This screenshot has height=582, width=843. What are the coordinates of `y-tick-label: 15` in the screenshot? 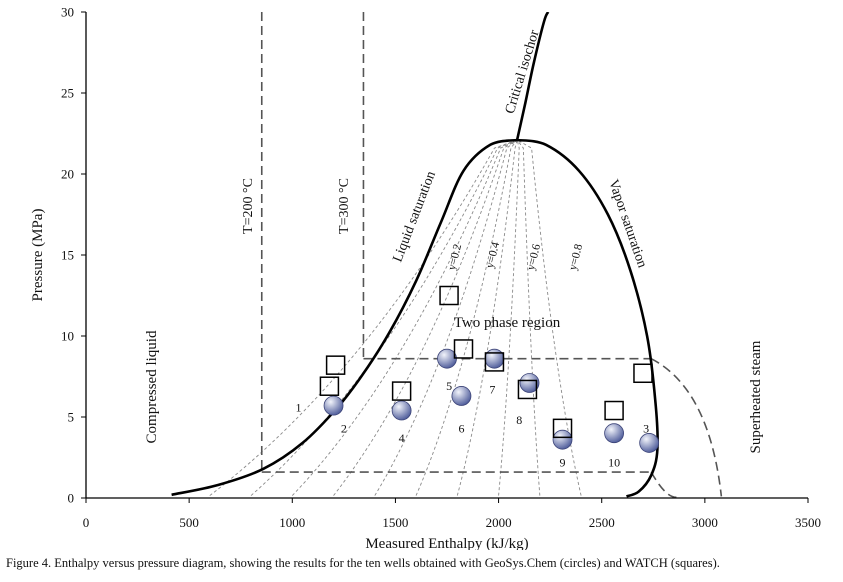 It's located at (67, 255).